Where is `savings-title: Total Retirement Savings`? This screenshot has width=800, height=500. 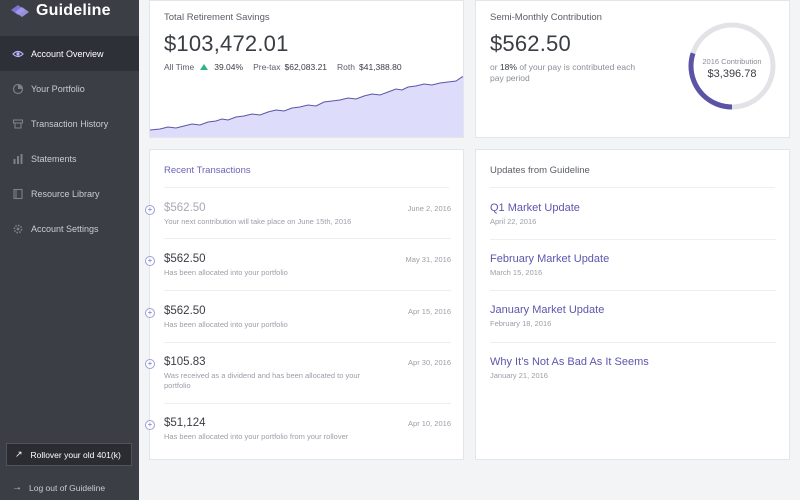
savings-title: Total Retirement Savings is located at coordinates (217, 17).